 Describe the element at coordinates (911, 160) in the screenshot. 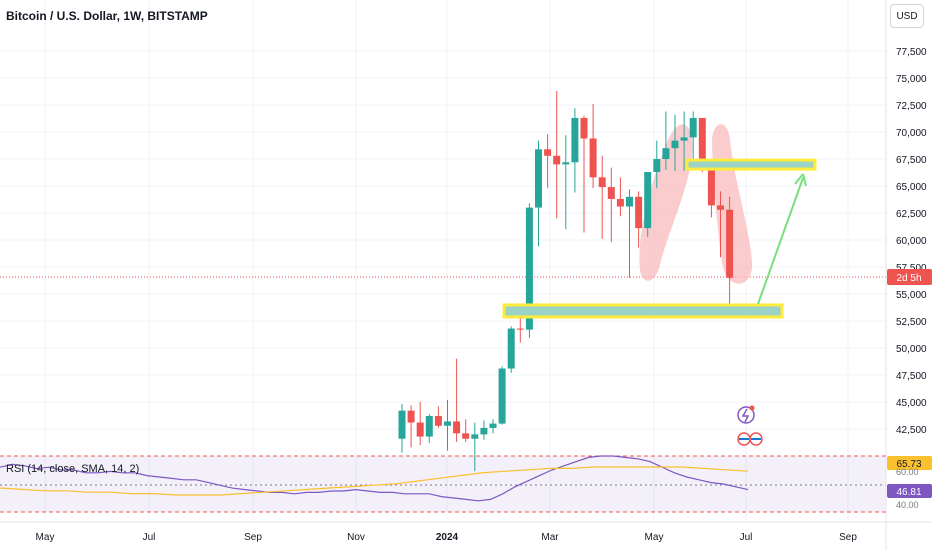

I see `y-tick-label: 67,500` at that location.